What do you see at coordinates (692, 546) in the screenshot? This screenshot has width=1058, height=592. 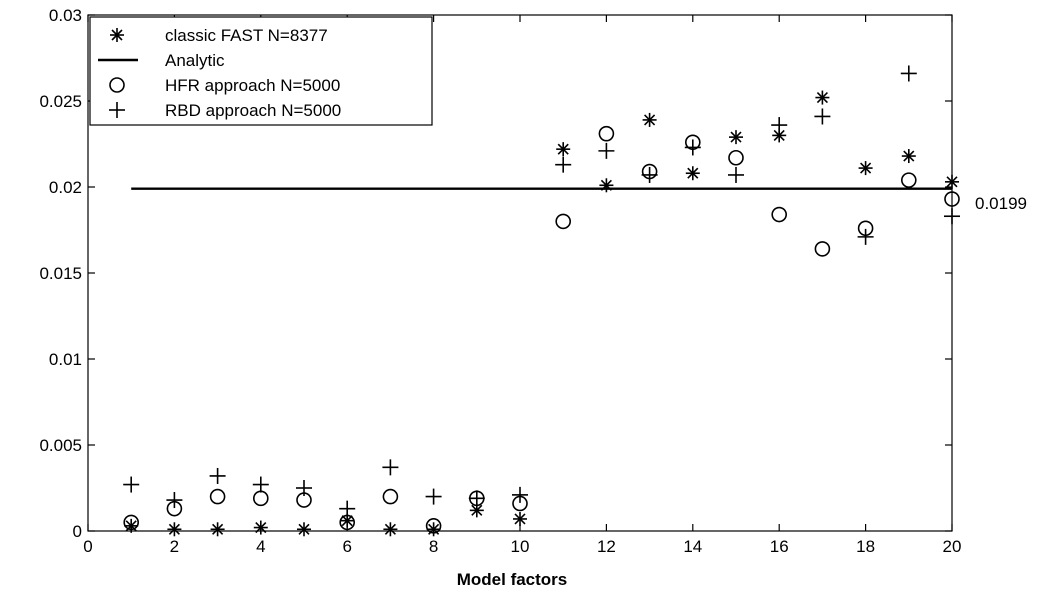 I see `x-tick-label: 14` at bounding box center [692, 546].